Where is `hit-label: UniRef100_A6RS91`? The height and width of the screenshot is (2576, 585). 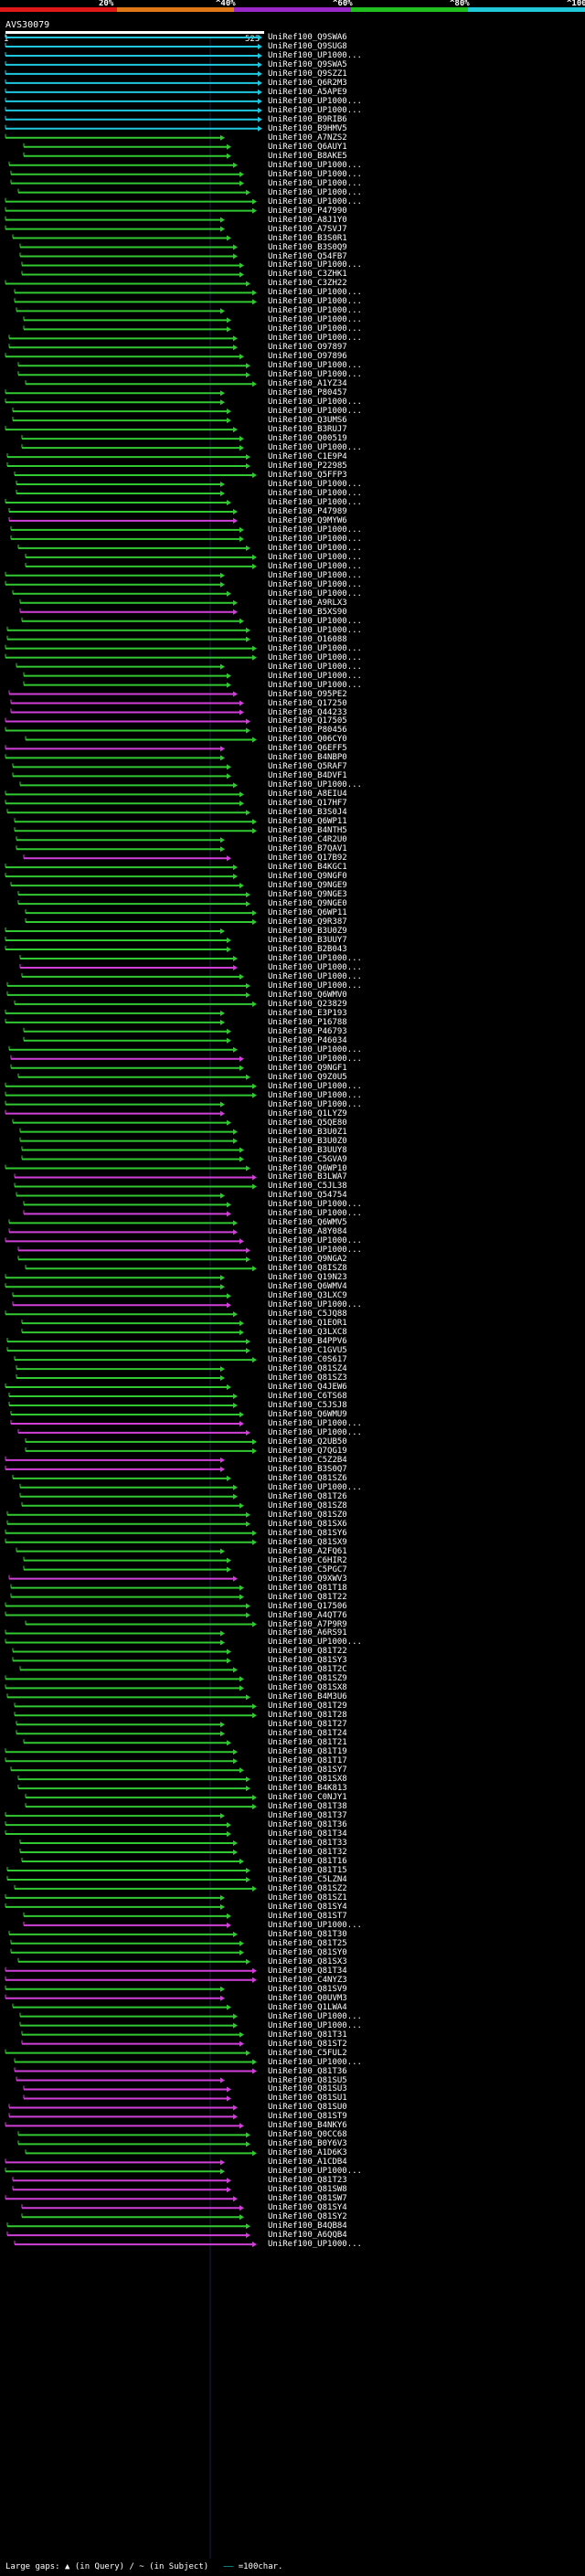 hit-label: UniRef100_A6RS91 is located at coordinates (308, 1633).